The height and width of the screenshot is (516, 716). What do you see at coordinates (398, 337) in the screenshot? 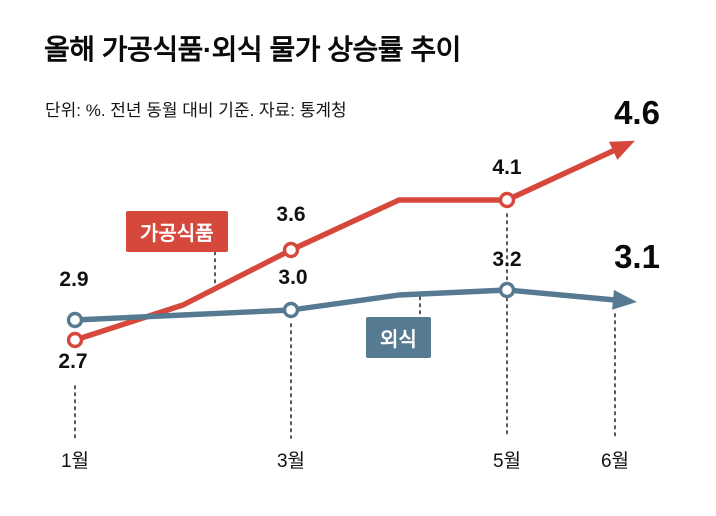
I see `series-label-dining-out: 외식` at bounding box center [398, 337].